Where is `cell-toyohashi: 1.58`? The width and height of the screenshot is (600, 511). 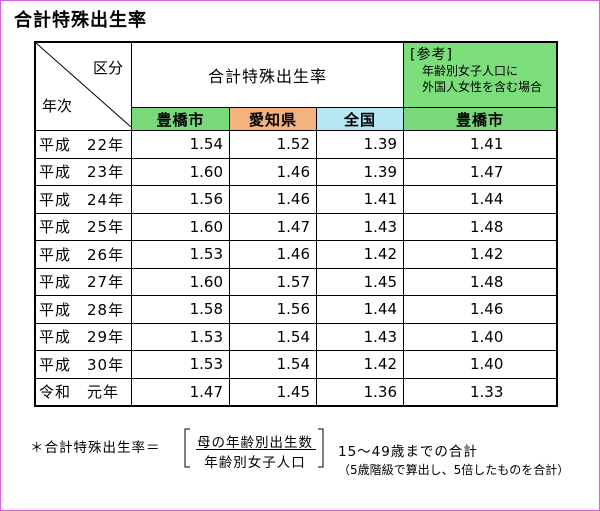
cell-toyohashi: 1.58 is located at coordinates (180, 309).